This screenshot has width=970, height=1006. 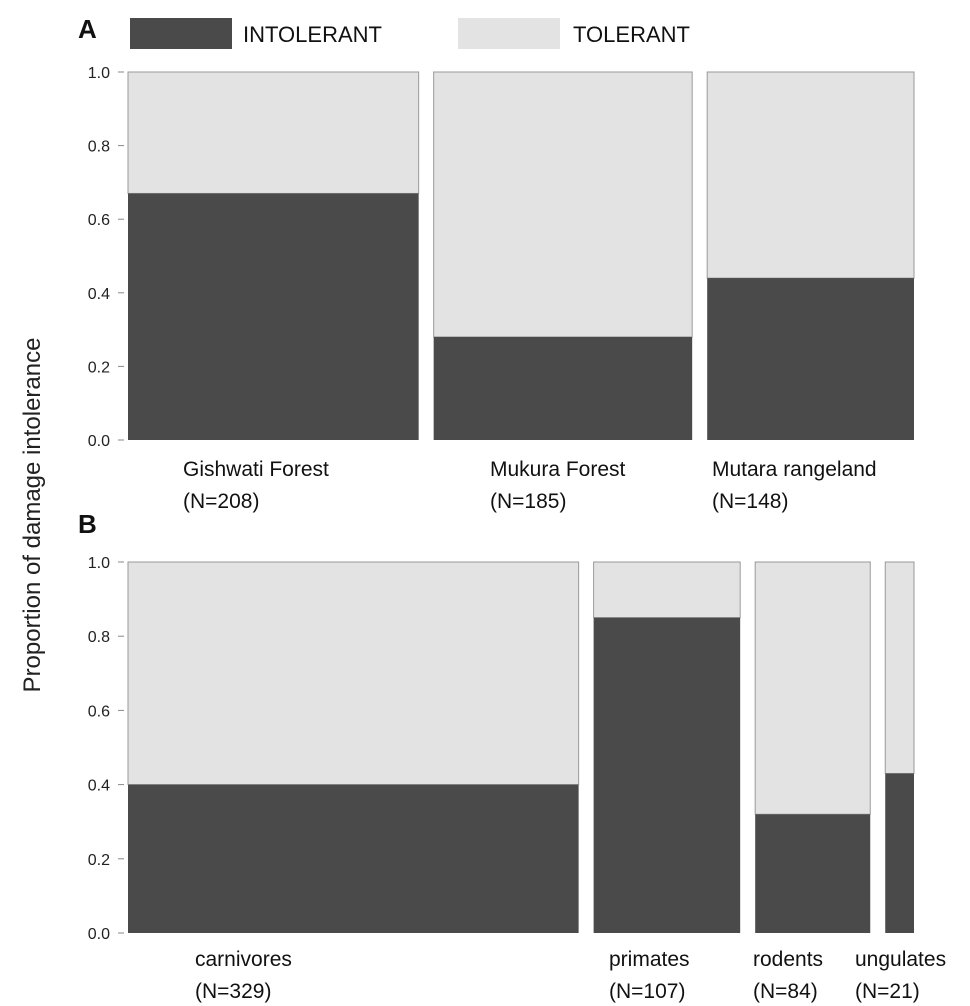 I want to click on bar-intolerant-ungulates, so click(x=899, y=853).